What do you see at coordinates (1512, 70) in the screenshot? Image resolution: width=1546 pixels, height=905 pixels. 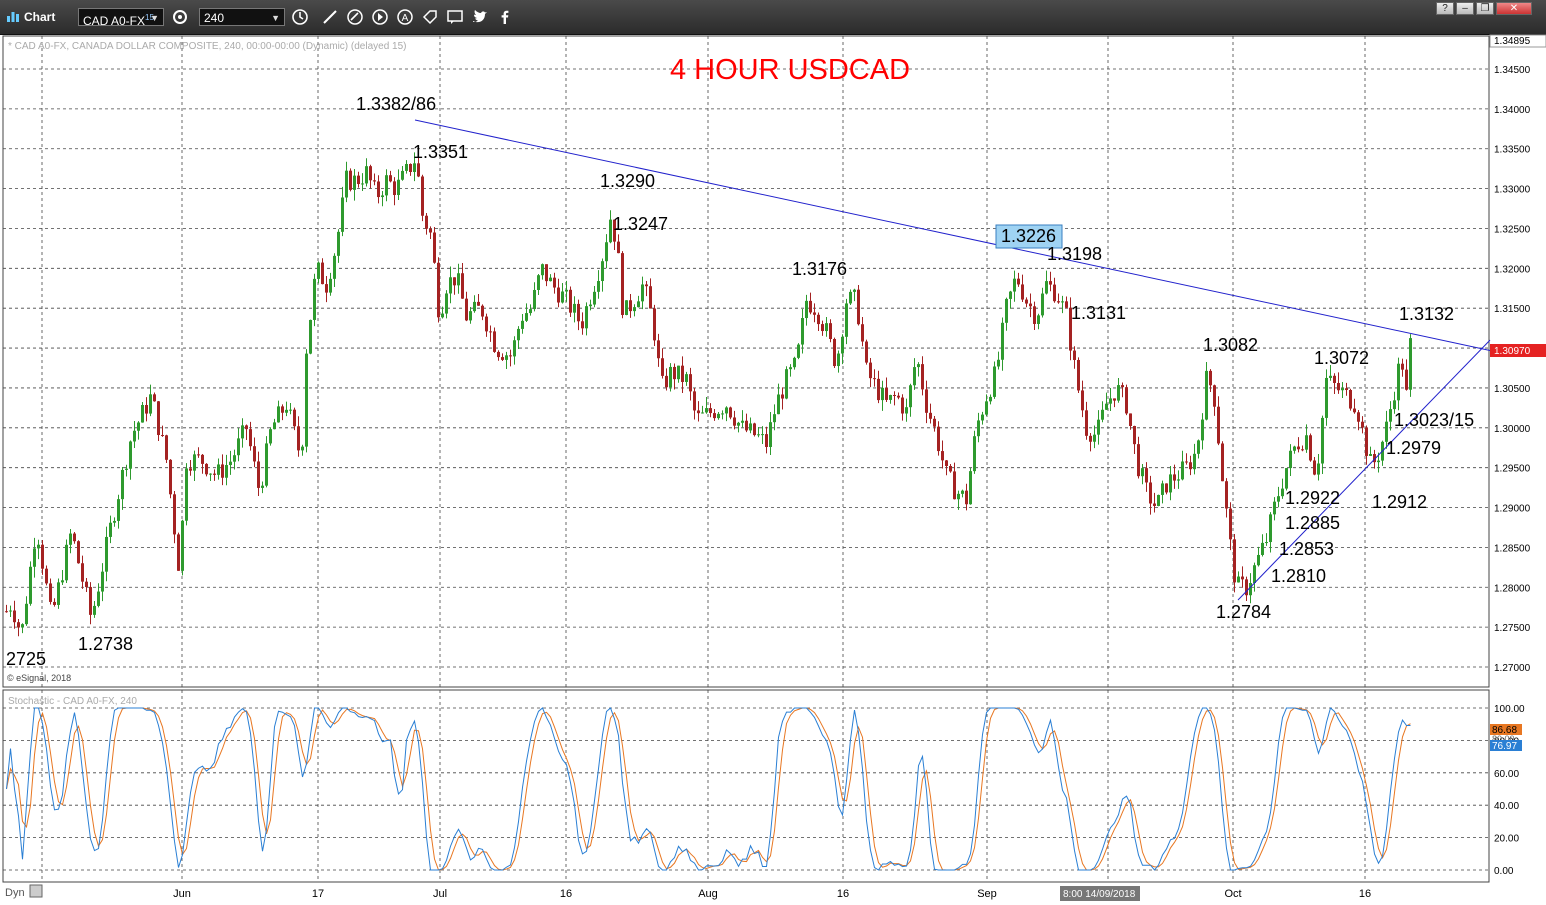 I see `price-tick-label: 1.34500` at bounding box center [1512, 70].